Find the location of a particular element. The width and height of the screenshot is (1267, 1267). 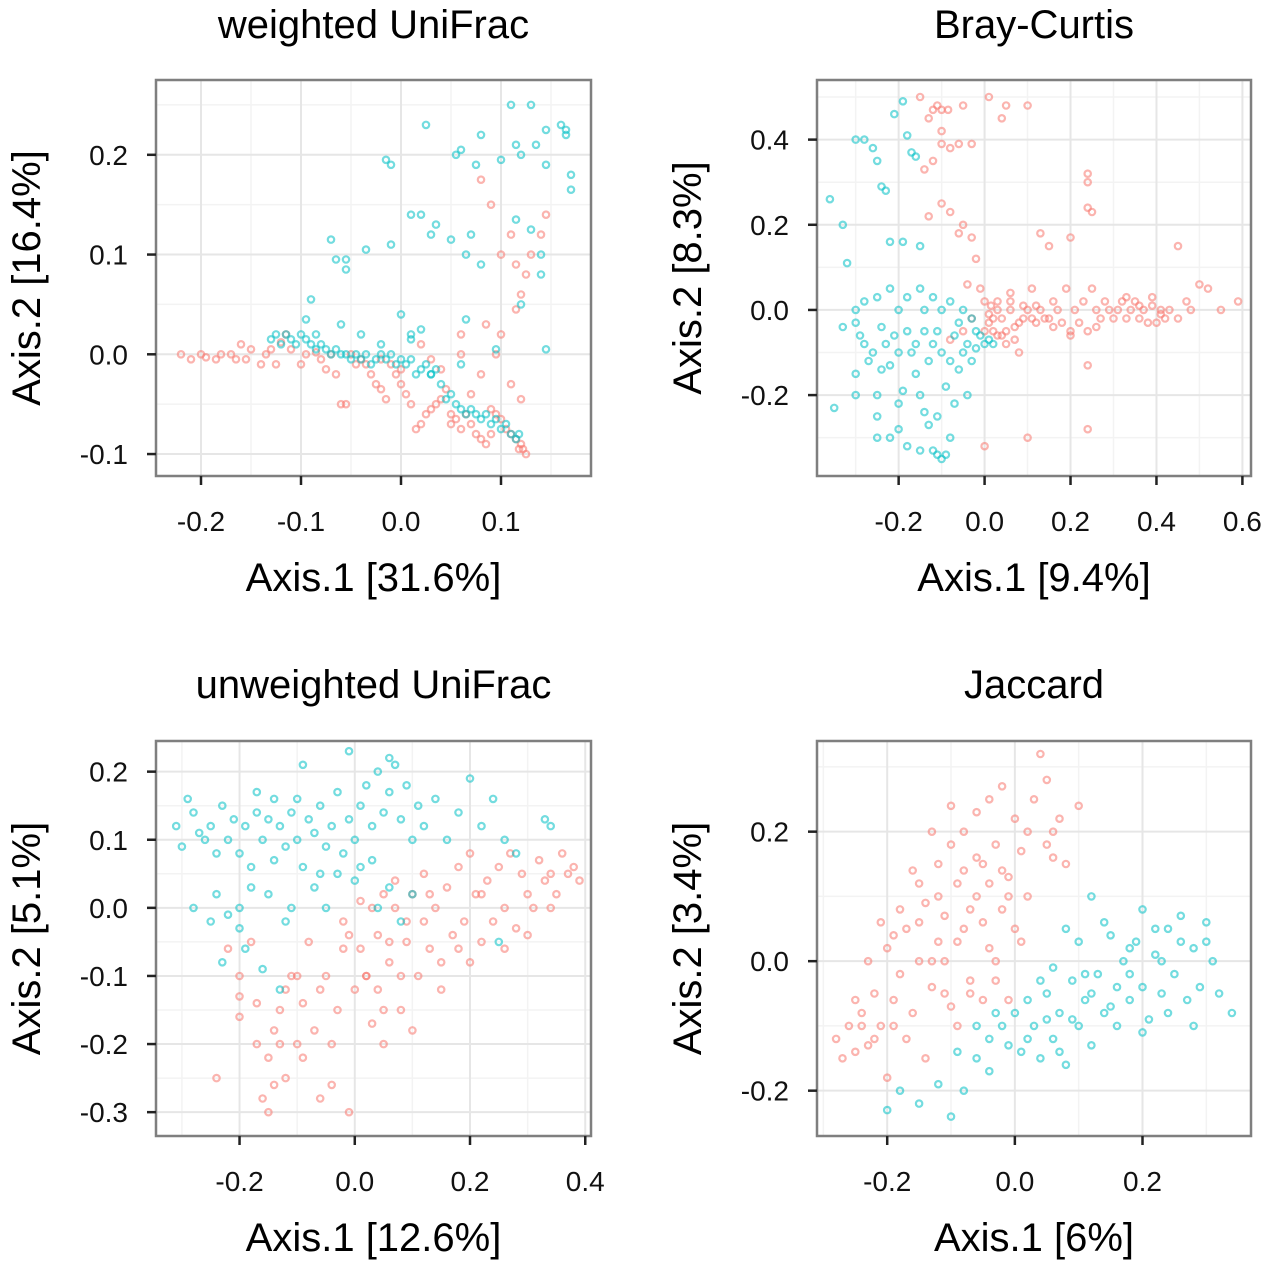

y-axis-label: Axis.2 [8.3%] is located at coordinates (688, 277).